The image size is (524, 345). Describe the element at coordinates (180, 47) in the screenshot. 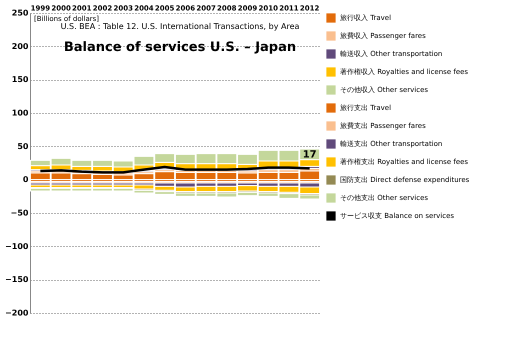

I see `text: Balance of services U.S. – Japan` at that location.